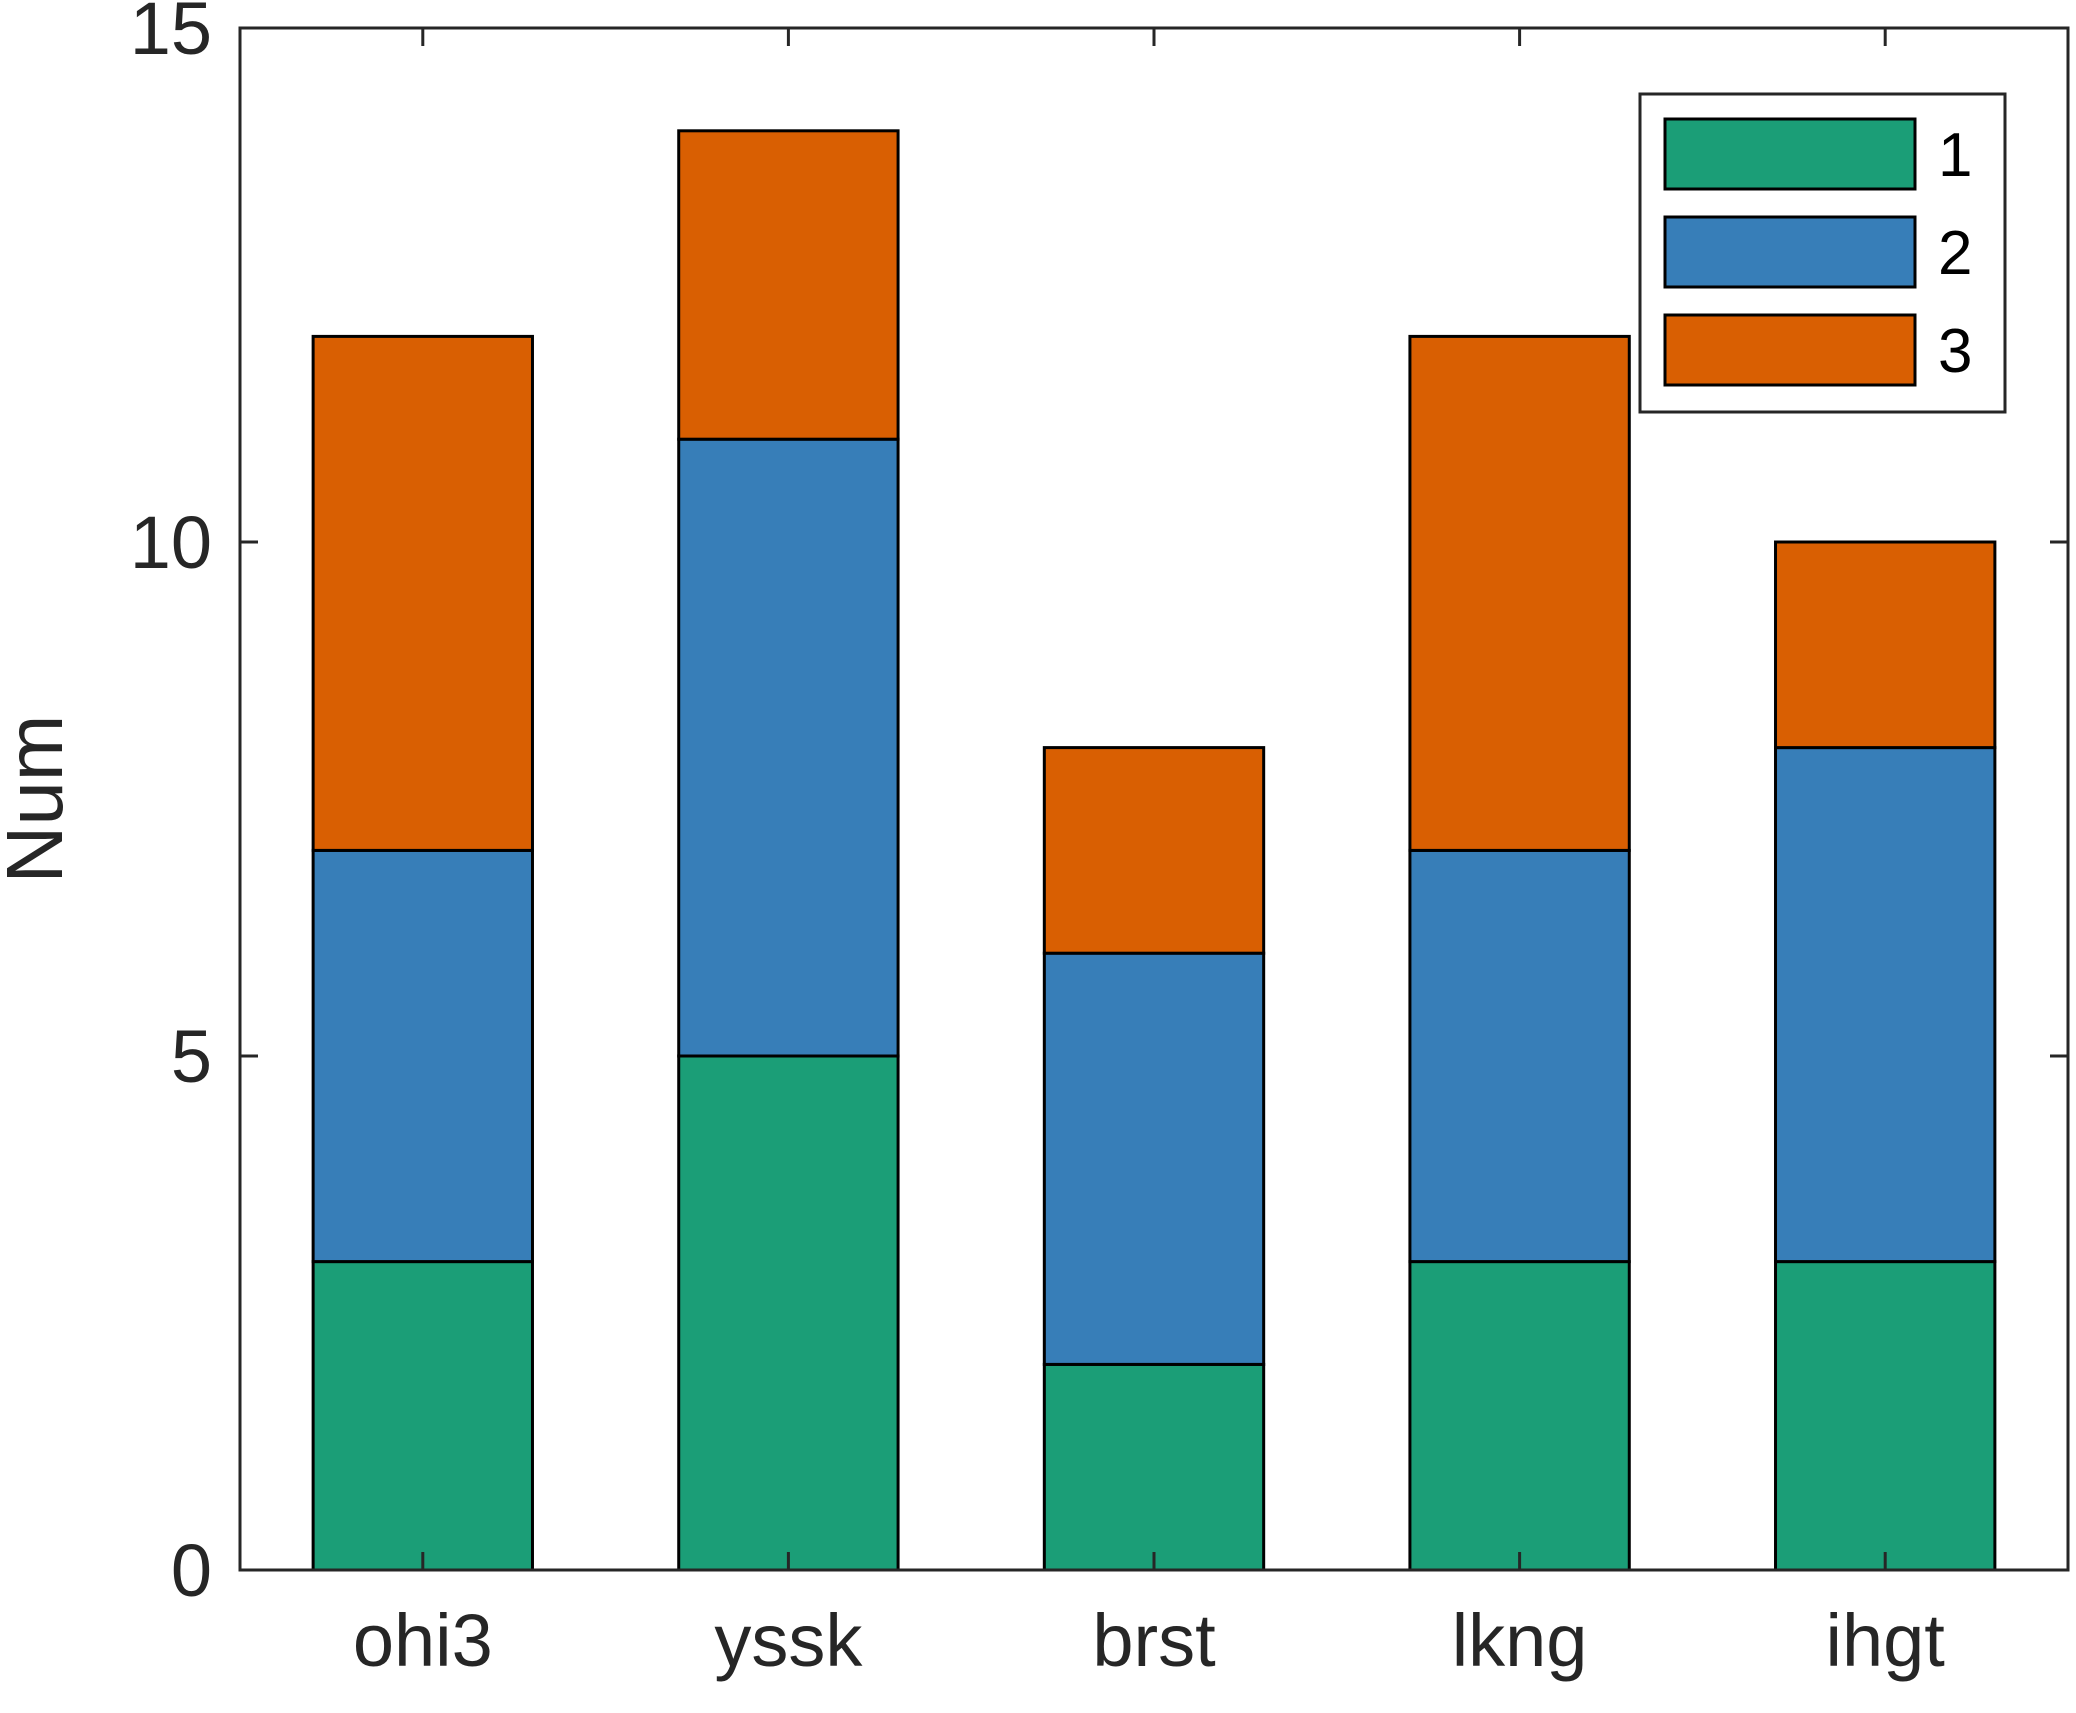 The image size is (2076, 1713). Describe the element at coordinates (423, 1640) in the screenshot. I see `x-tick-label-ohi3: ohi3` at that location.